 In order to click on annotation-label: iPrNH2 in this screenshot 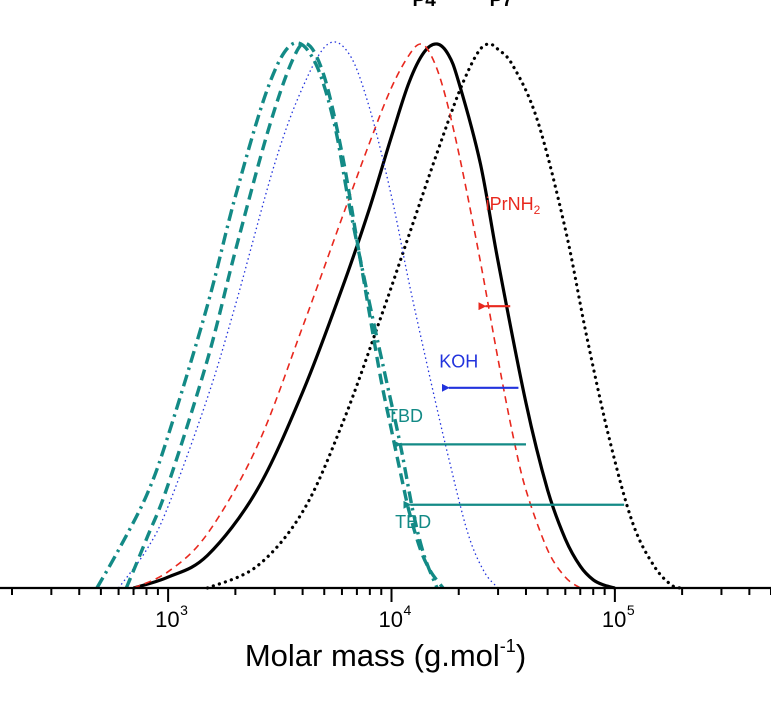, I will do `click(513, 205)`.